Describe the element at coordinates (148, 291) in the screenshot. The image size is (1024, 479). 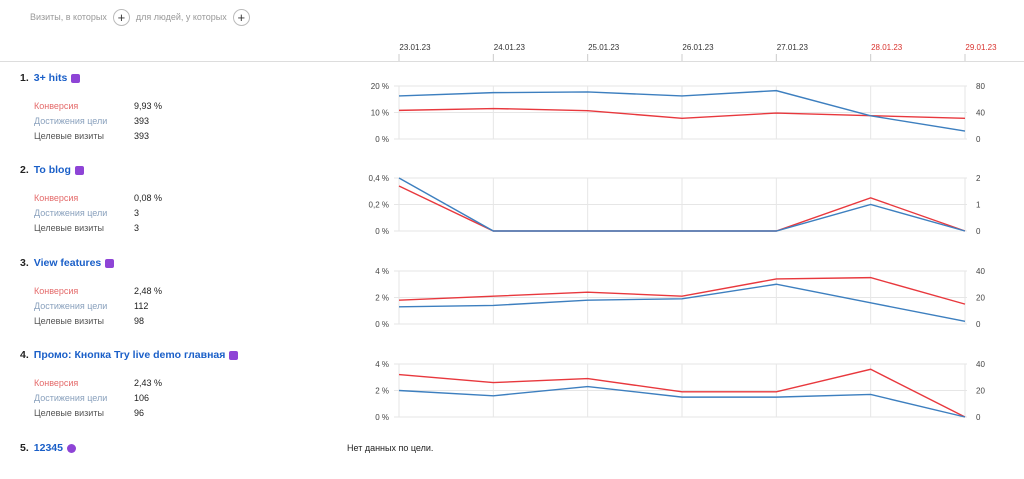
I see `conversion-value: 2,48 %` at that location.